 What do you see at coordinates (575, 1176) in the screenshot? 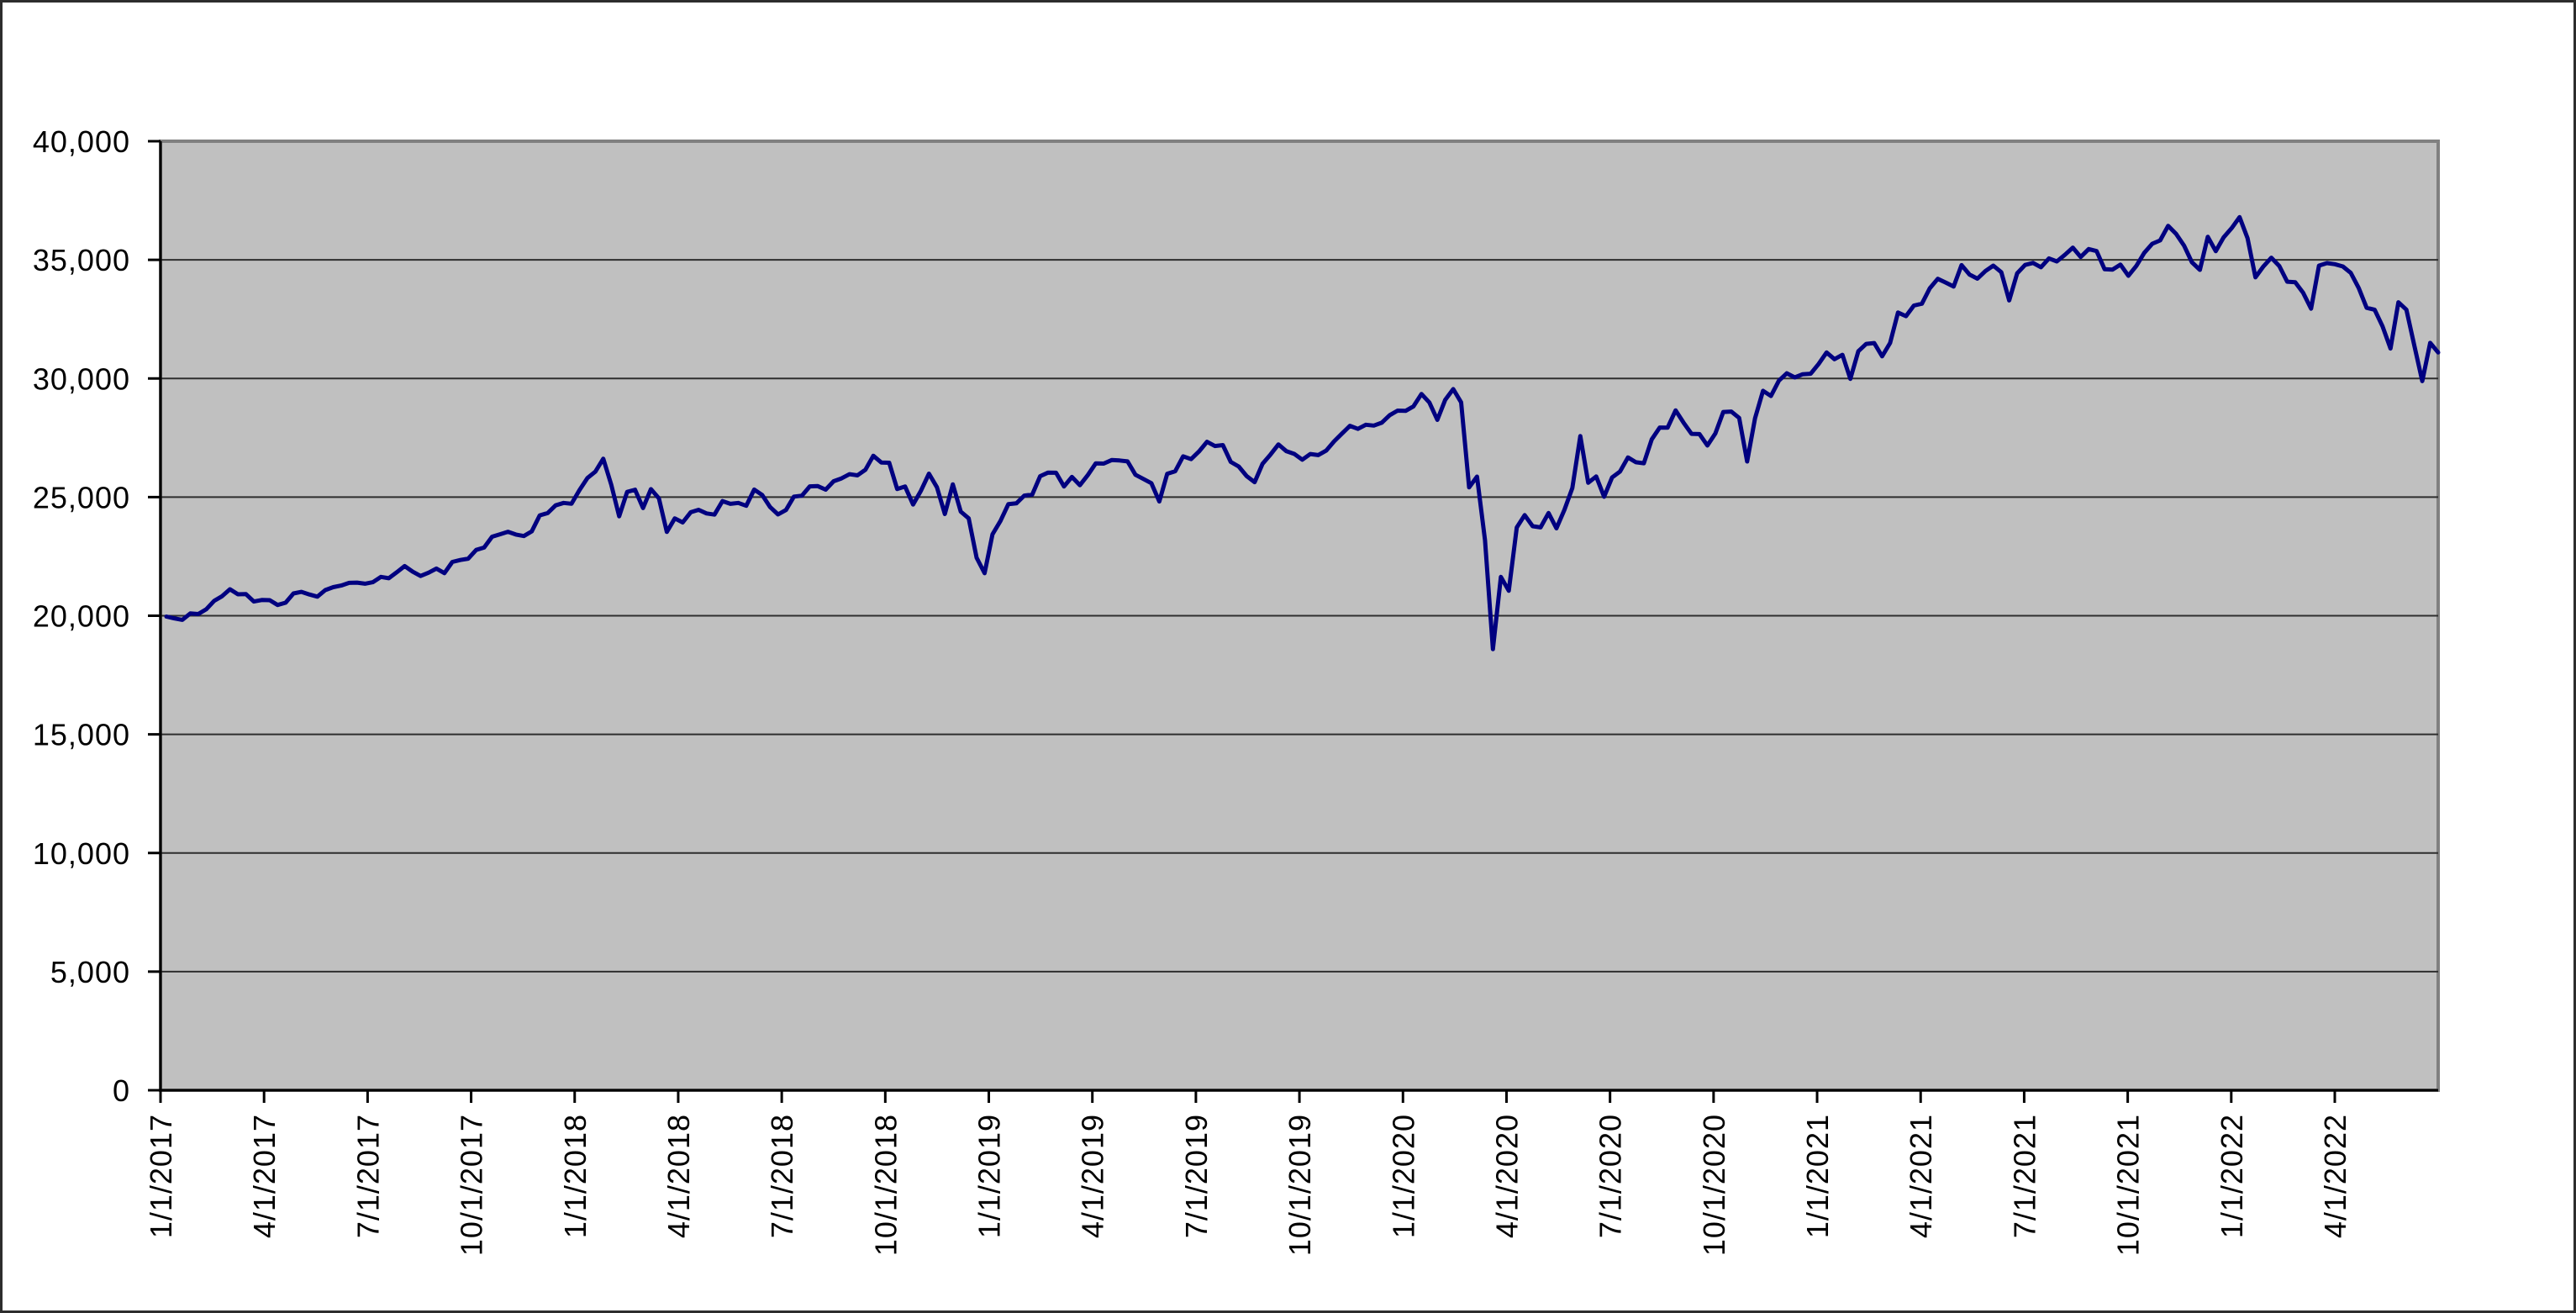
I see `x-axis-label: 1/1/2018` at bounding box center [575, 1176].